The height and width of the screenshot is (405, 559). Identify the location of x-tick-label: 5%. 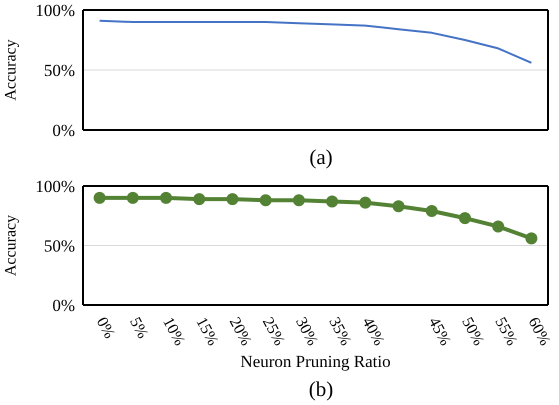
(139, 328).